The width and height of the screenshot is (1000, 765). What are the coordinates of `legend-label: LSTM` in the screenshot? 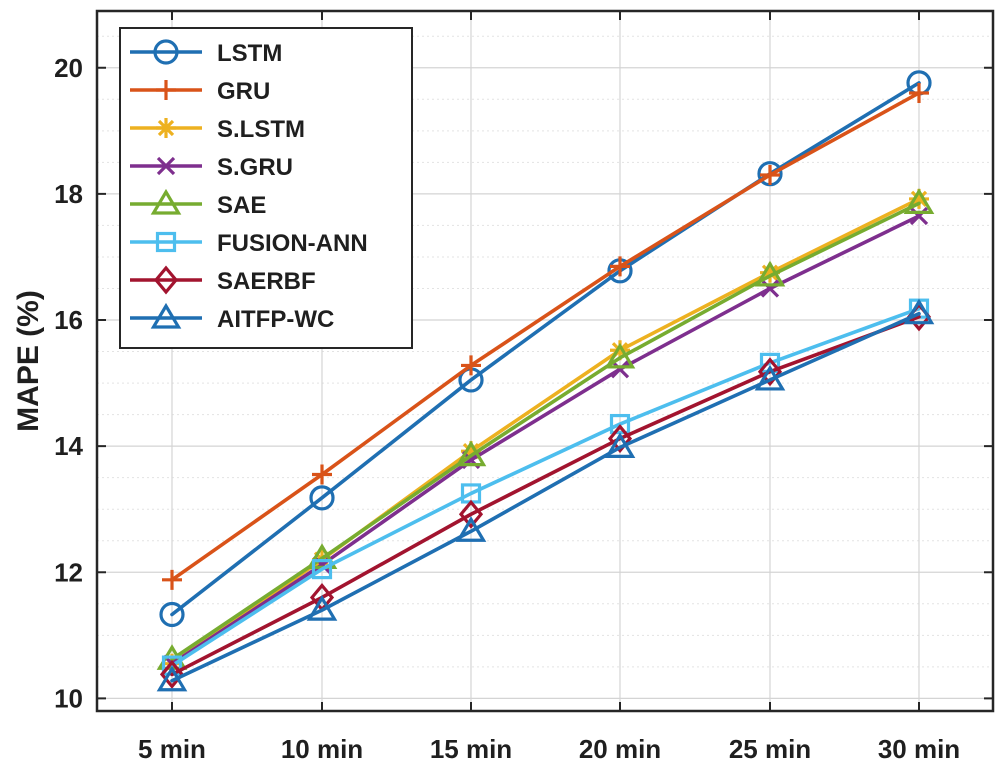 It's located at (249, 53).